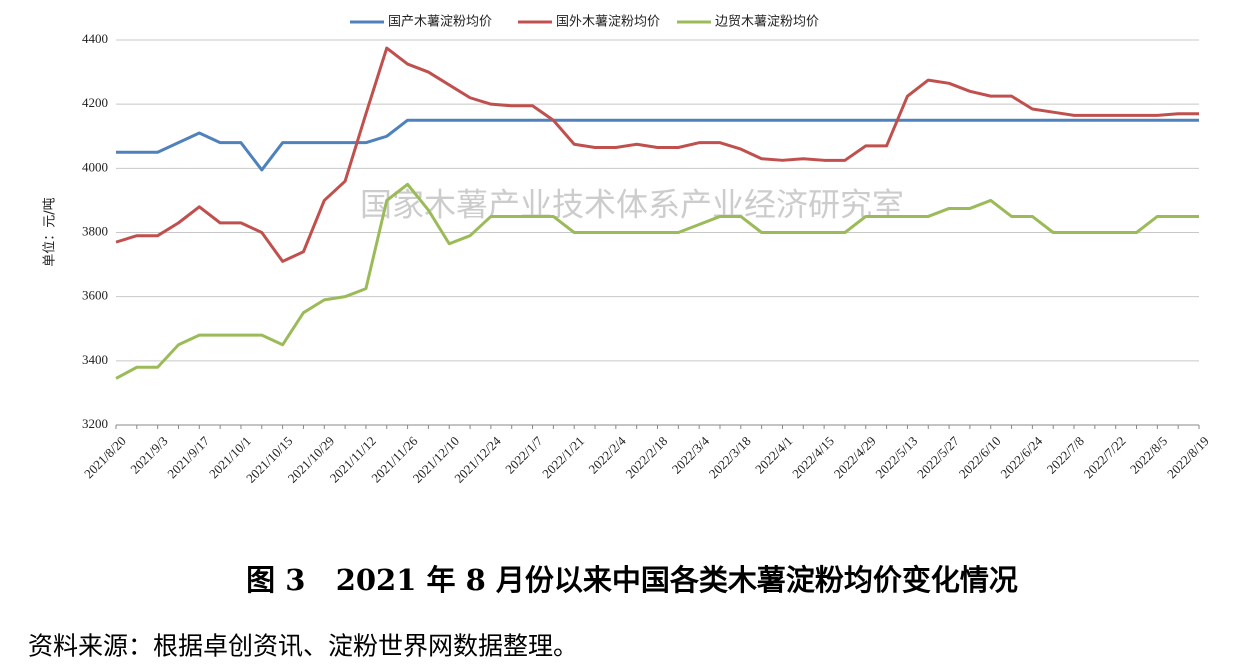 The height and width of the screenshot is (672, 1242). I want to click on x-tick-label: 2022/8/19, so click(1188, 457).